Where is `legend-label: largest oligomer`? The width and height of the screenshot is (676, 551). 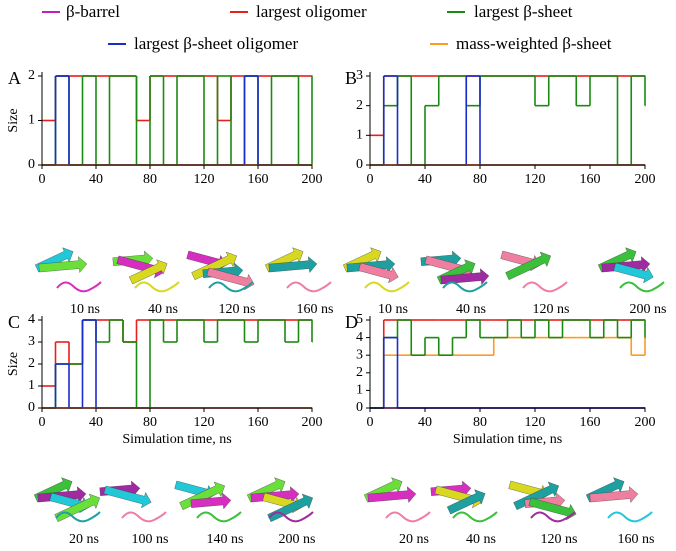 legend-label: largest oligomer is located at coordinates (311, 11).